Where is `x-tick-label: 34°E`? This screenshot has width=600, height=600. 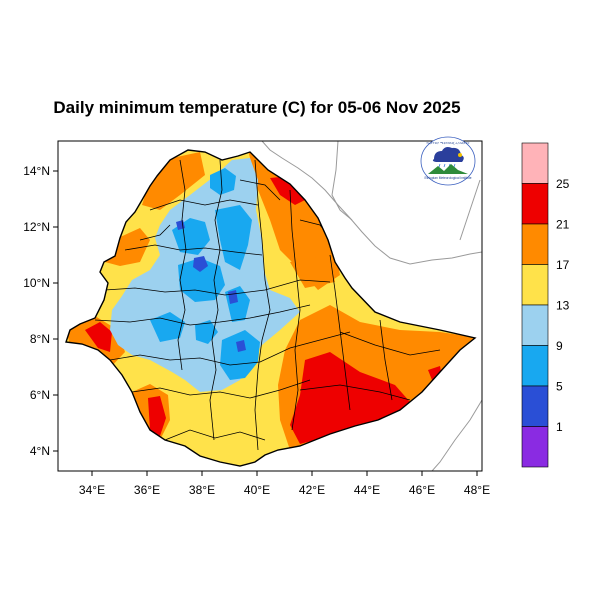
x-tick-label: 34°E is located at coordinates (92, 490).